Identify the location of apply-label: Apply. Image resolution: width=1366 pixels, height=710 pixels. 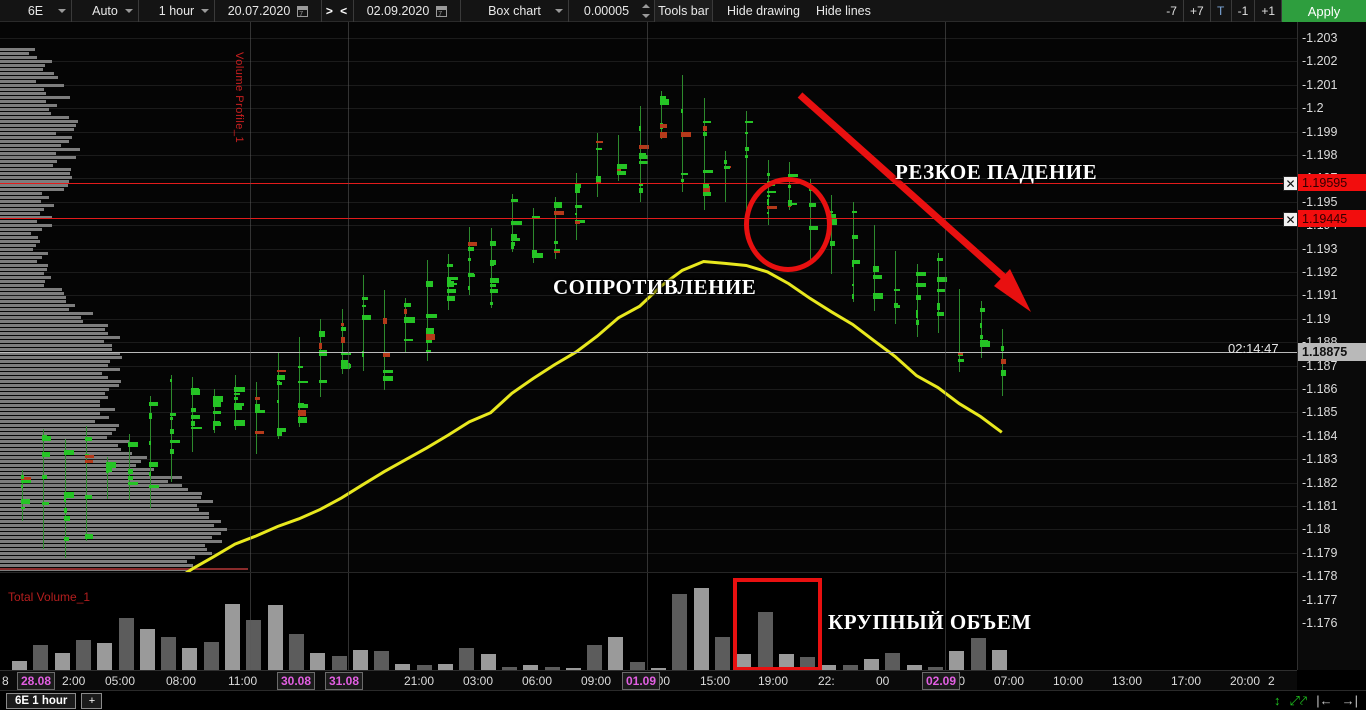
(1324, 11).